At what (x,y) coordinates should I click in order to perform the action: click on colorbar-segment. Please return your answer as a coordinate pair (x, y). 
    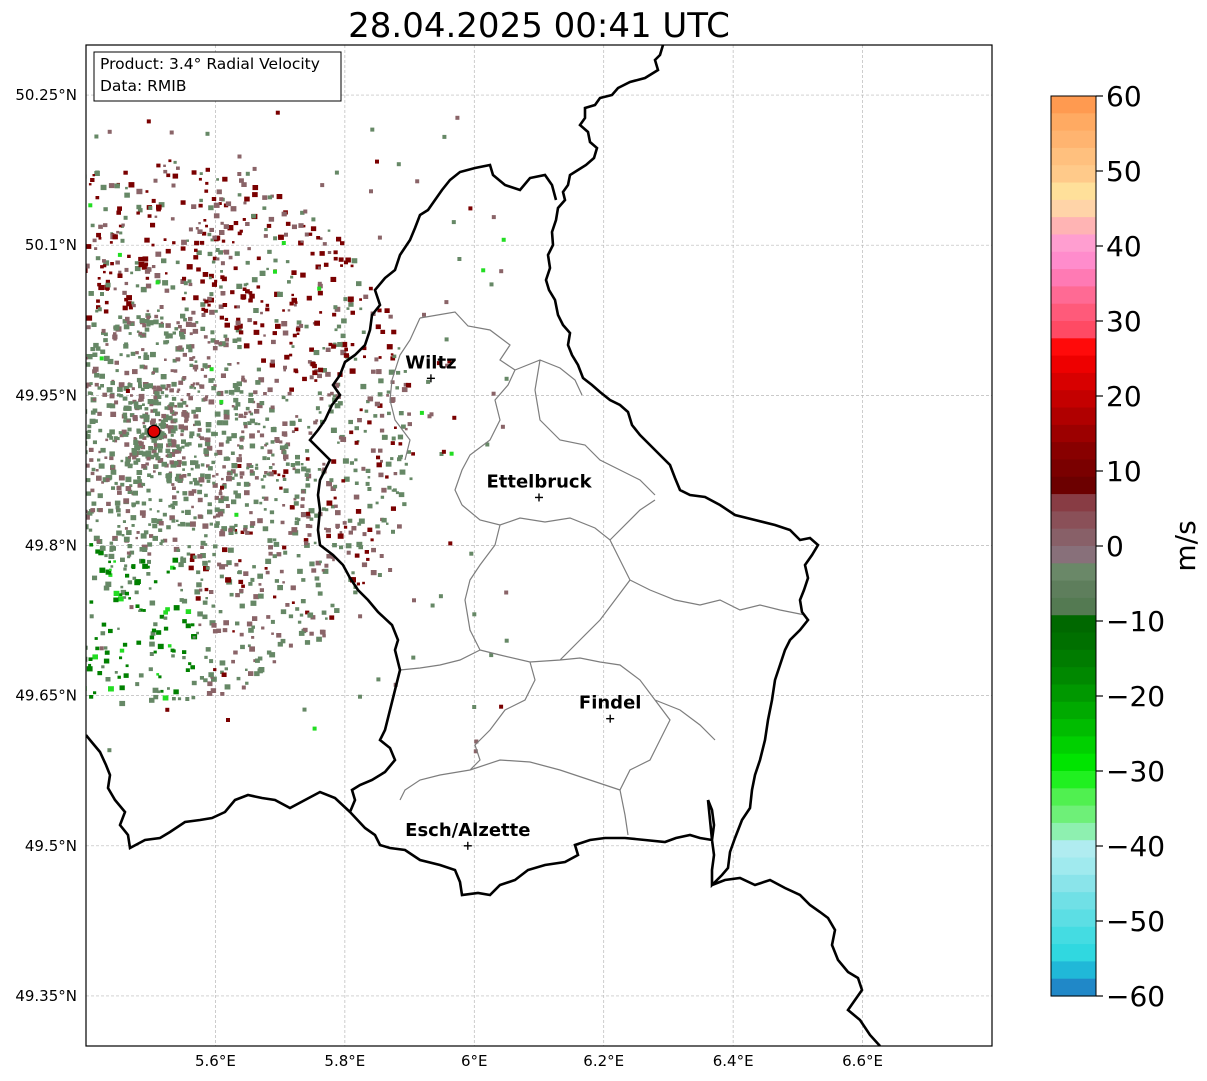
    Looking at the image, I should click on (1073, 347).